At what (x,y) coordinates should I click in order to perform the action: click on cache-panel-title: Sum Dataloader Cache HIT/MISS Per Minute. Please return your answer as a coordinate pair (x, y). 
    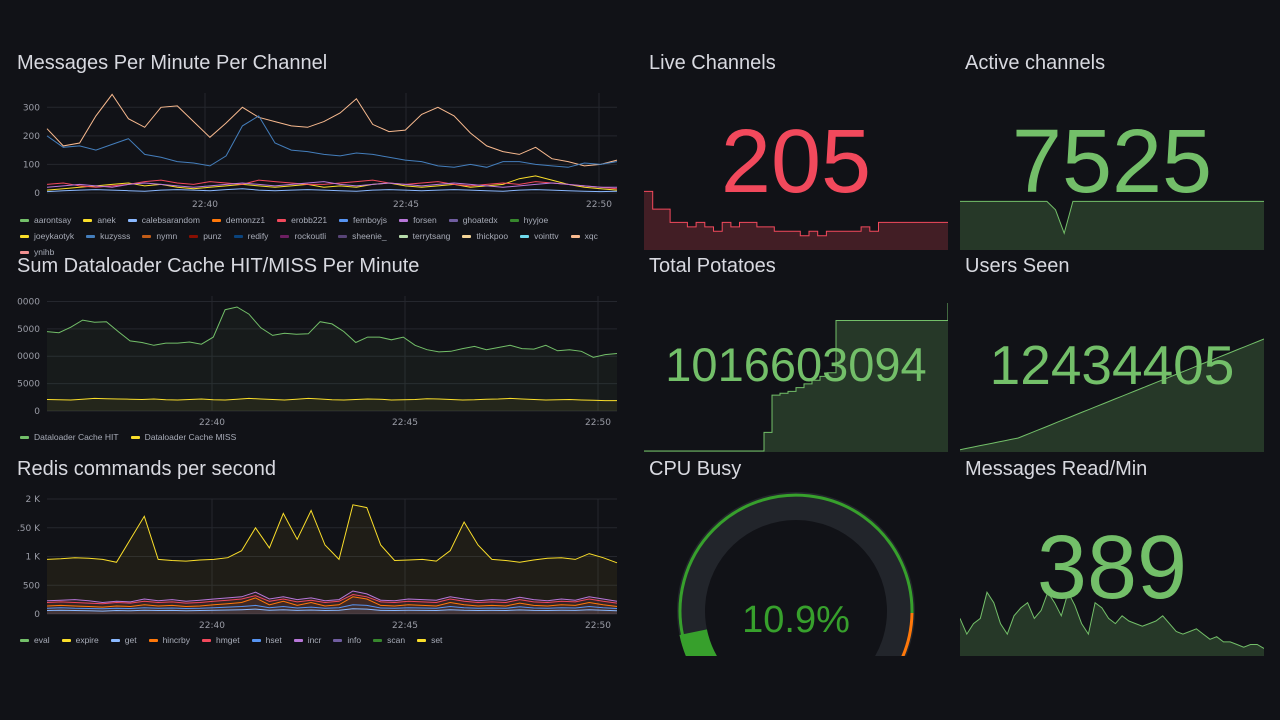
    Looking at the image, I should click on (218, 266).